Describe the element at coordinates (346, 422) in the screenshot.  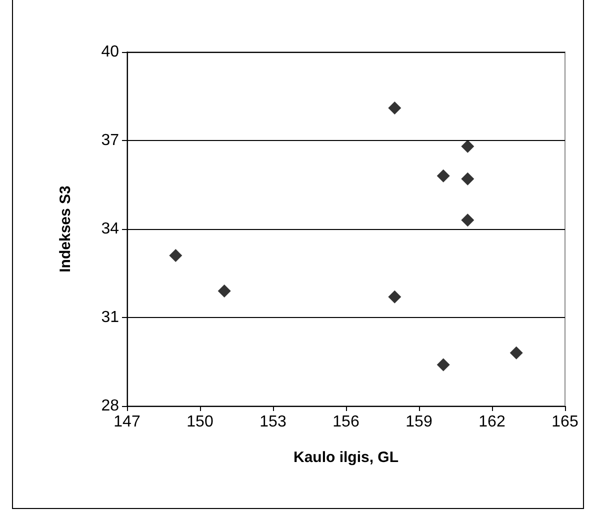
I see `x-tick-label: 156` at that location.